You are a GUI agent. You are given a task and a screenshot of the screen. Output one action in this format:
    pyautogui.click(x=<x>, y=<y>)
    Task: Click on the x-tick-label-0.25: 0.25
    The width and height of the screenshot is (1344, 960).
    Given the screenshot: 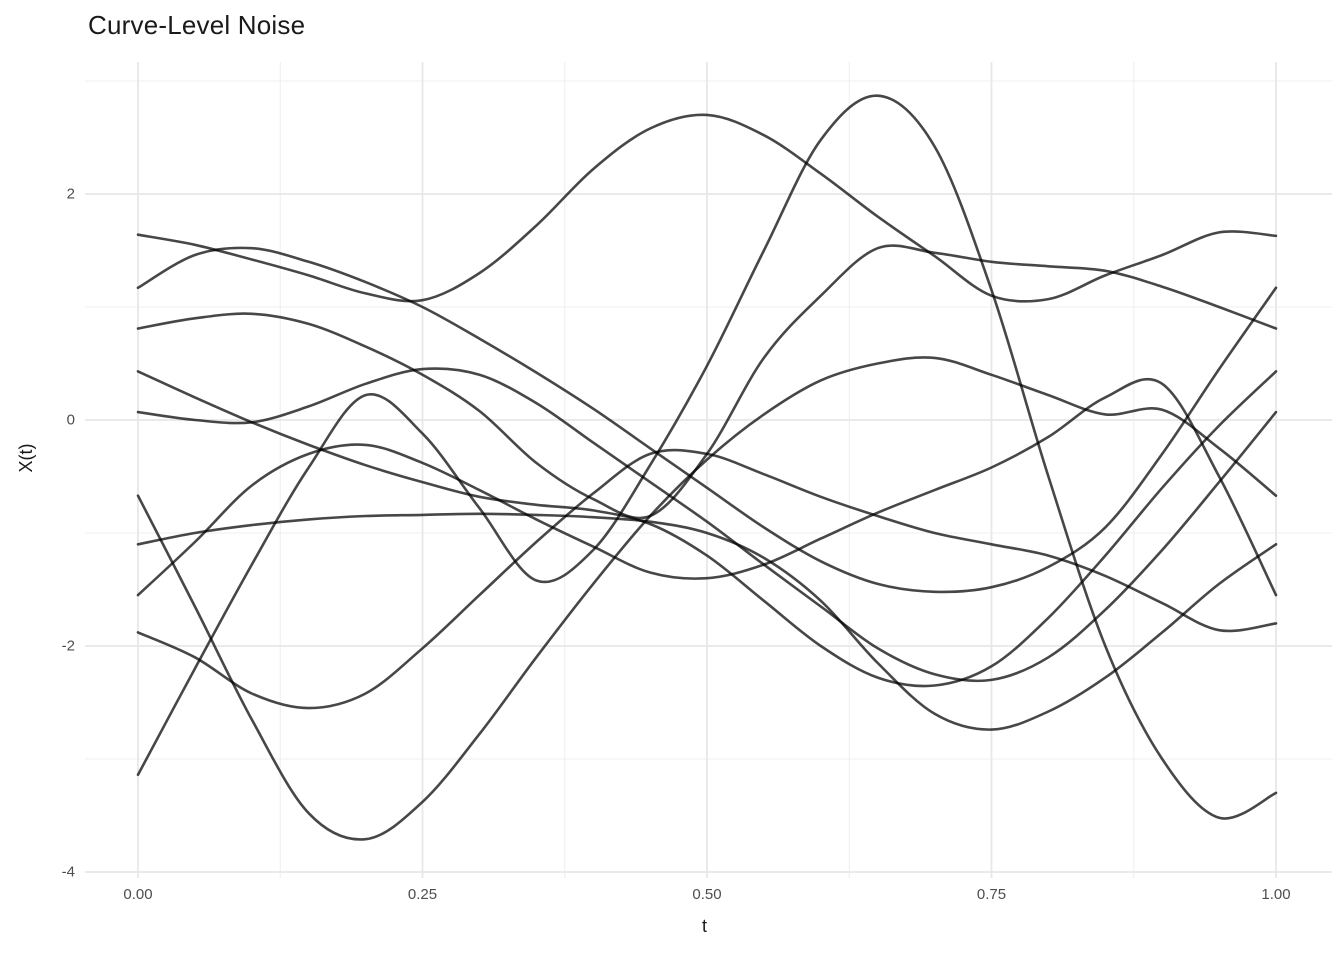 What is the action you would take?
    pyautogui.click(x=422, y=894)
    